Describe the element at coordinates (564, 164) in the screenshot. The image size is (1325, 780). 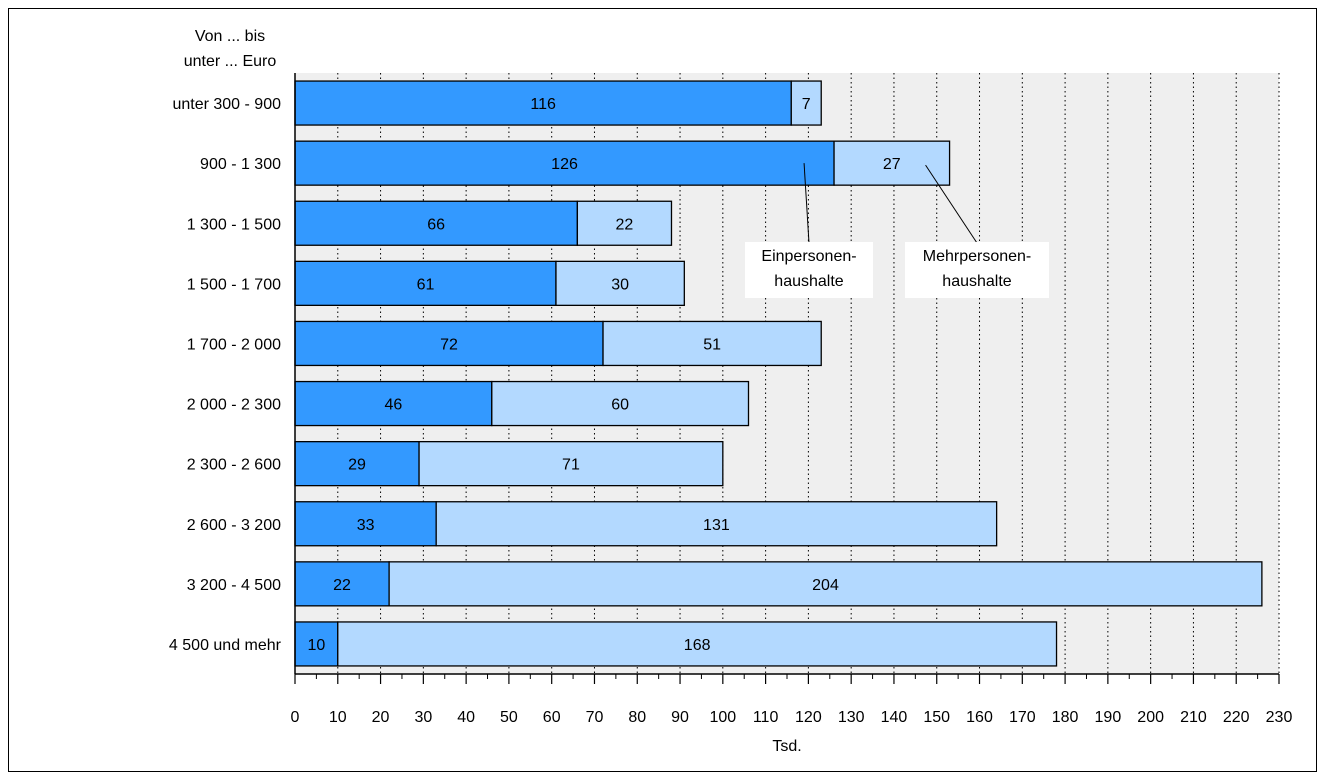
I see `data-label: 126` at that location.